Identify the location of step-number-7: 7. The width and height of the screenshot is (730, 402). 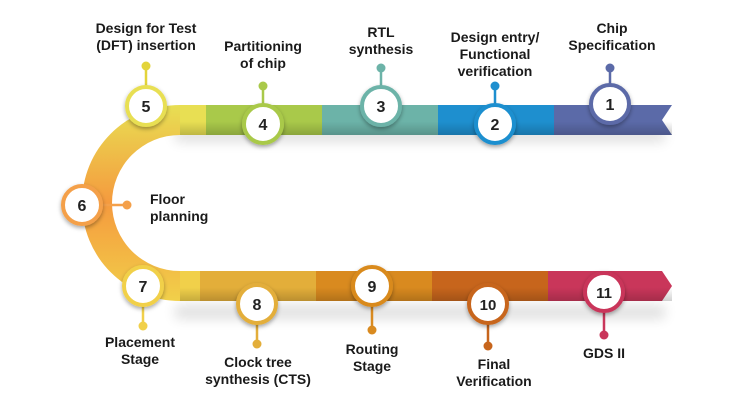
(143, 287).